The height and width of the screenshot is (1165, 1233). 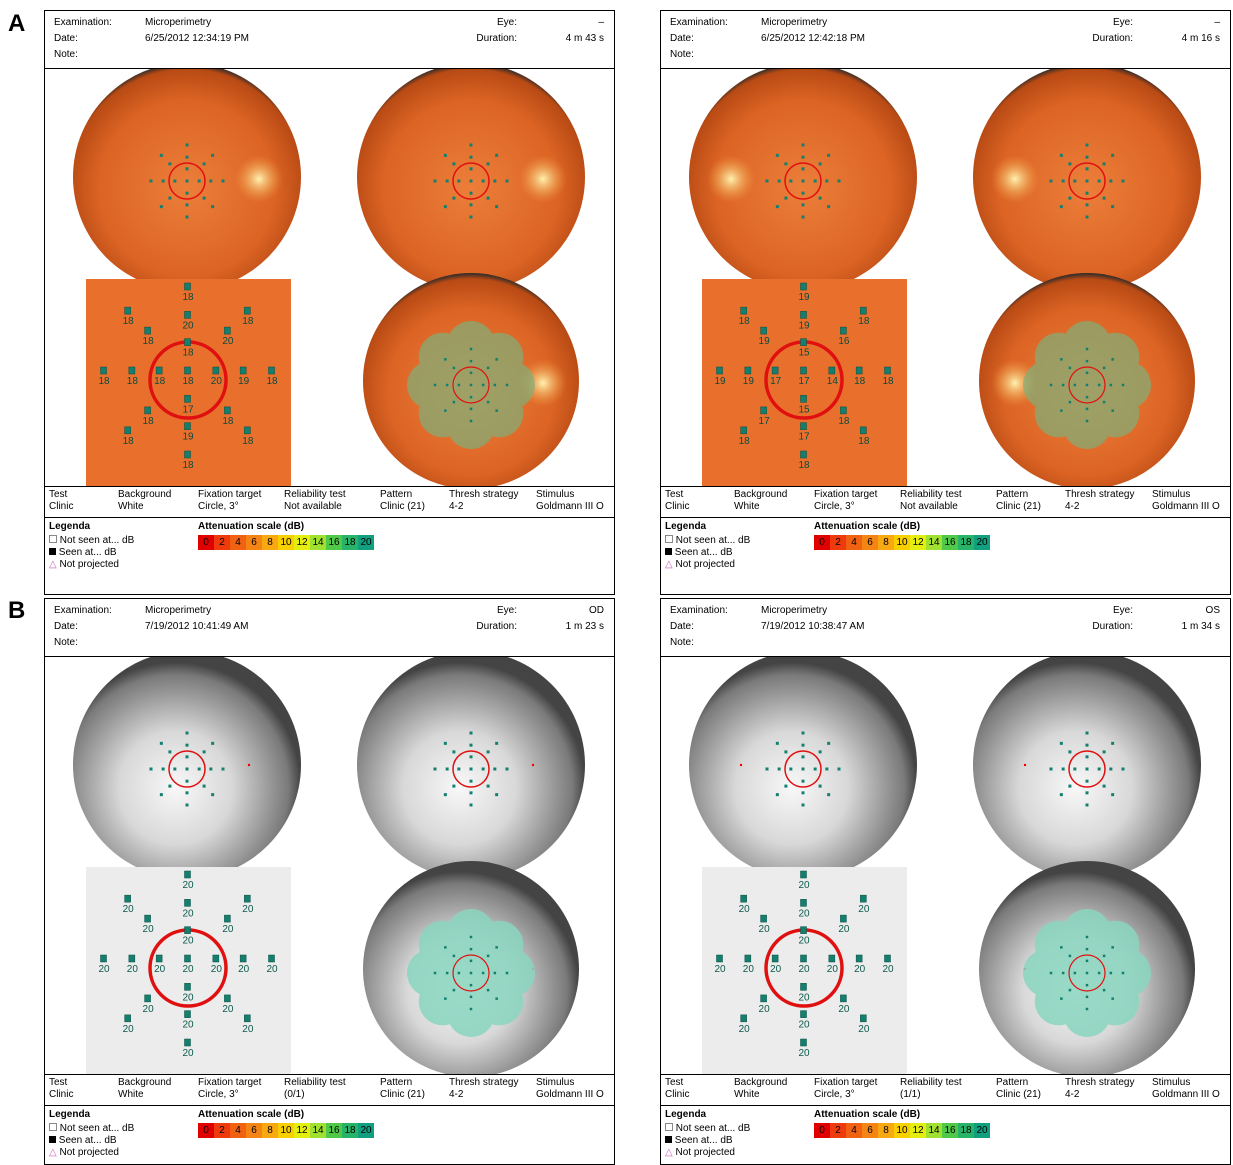 I want to click on info-value: Clinic, so click(x=677, y=506).